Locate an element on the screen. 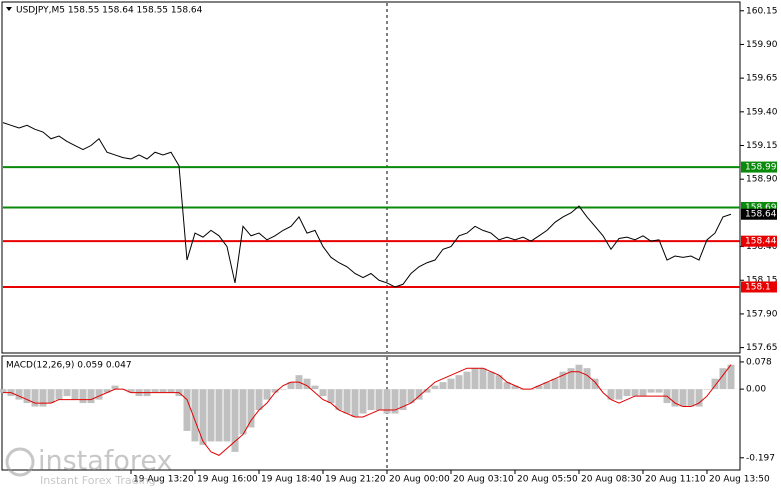 This screenshot has height=489, width=781. y-tick-label: 158.40 is located at coordinates (762, 247).